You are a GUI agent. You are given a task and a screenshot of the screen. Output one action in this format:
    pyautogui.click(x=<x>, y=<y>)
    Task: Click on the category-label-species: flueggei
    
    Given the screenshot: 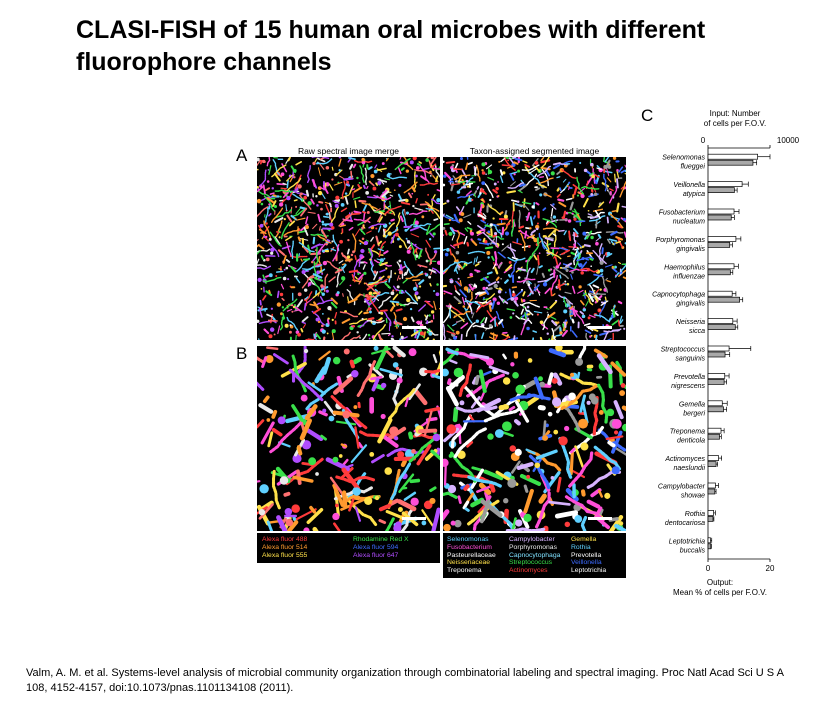 What is the action you would take?
    pyautogui.click(x=692, y=167)
    